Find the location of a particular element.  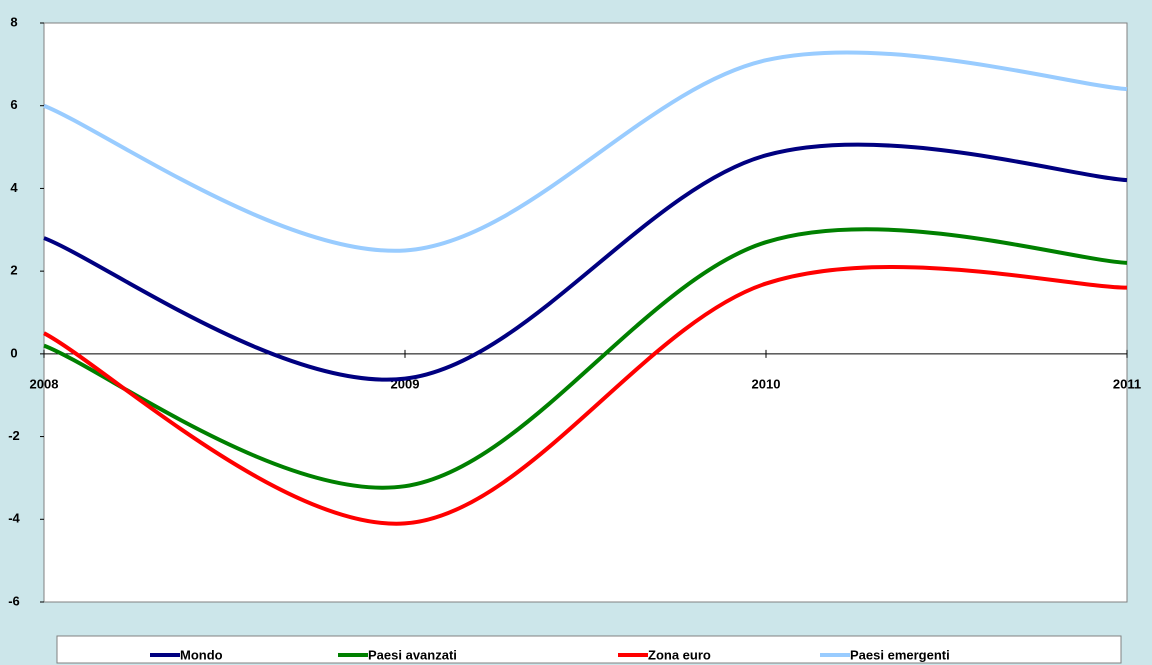

x-tick-label: 2011 is located at coordinates (1127, 383).